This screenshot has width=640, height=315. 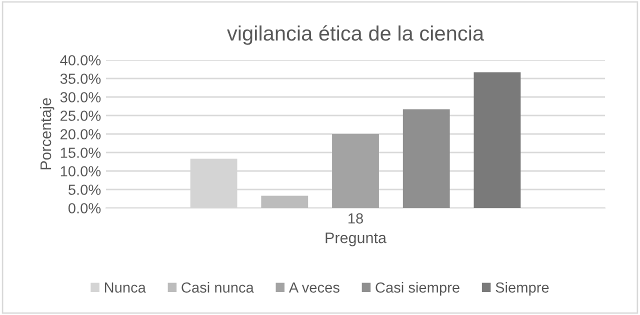 I want to click on legend-label: Siempre, so click(x=522, y=289).